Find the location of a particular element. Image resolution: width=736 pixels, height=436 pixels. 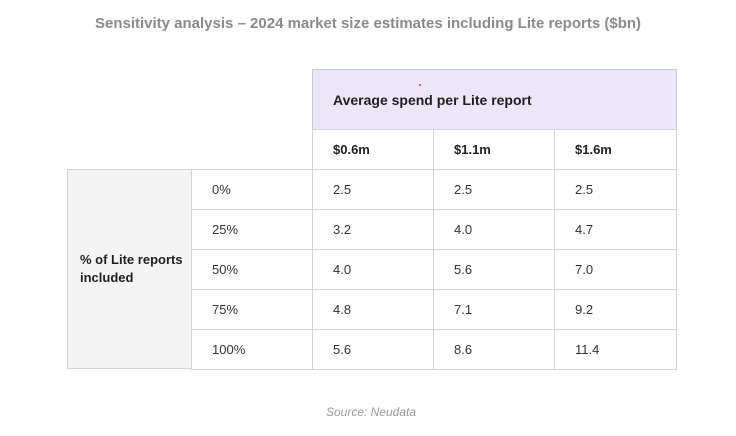

column-header: $1.1m is located at coordinates (494, 149).